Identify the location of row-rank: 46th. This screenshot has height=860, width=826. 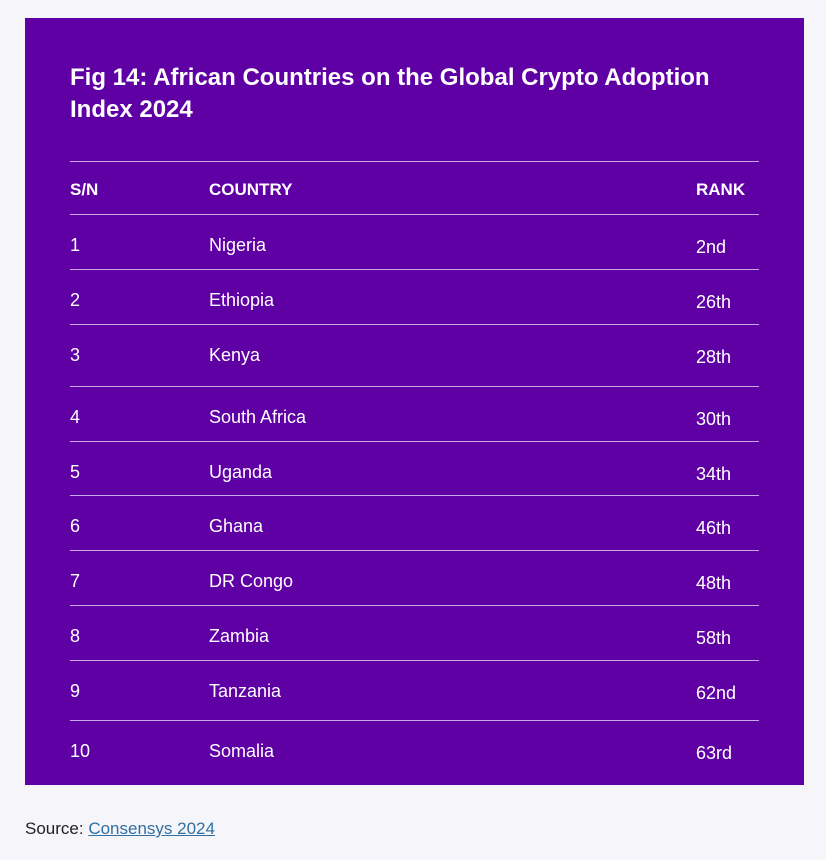
(714, 528).